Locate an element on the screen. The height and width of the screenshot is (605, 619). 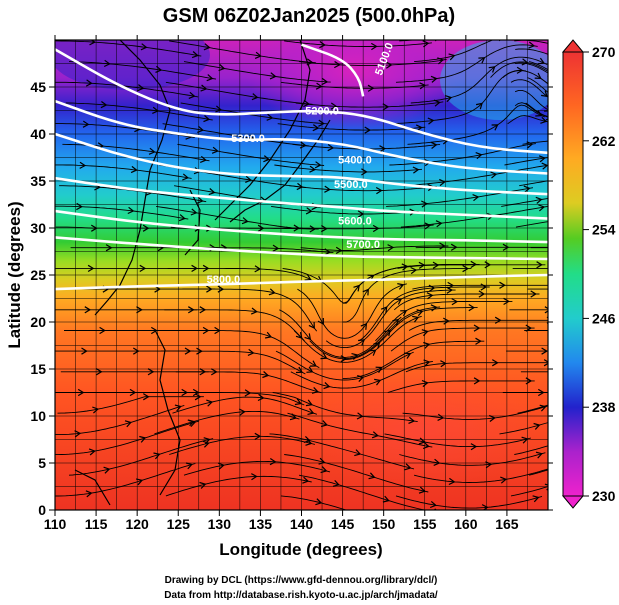
contour-line is located at coordinates (301, 101).